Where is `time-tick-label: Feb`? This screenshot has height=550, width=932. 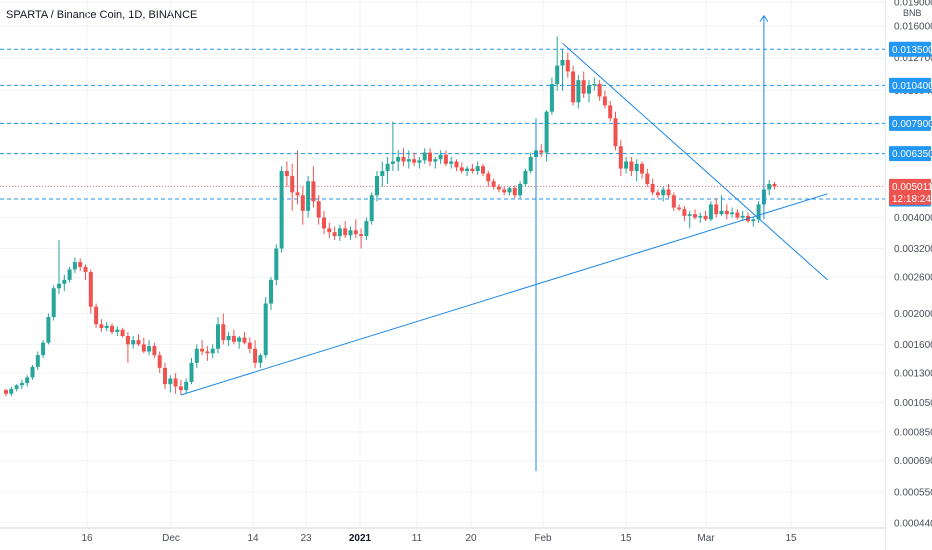 time-tick-label: Feb is located at coordinates (543, 538).